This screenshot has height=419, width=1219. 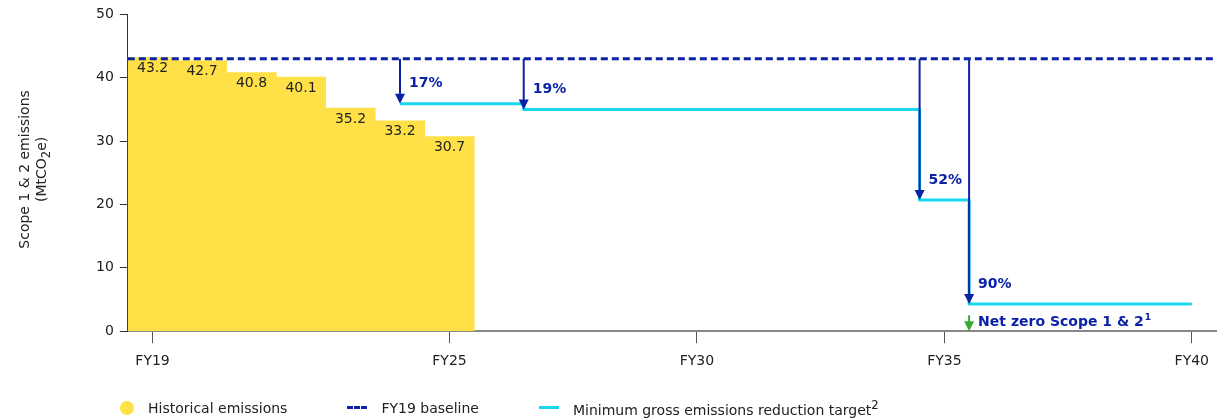 What do you see at coordinates (104, 203) in the screenshot?
I see `y-tick-label: 20` at bounding box center [104, 203].